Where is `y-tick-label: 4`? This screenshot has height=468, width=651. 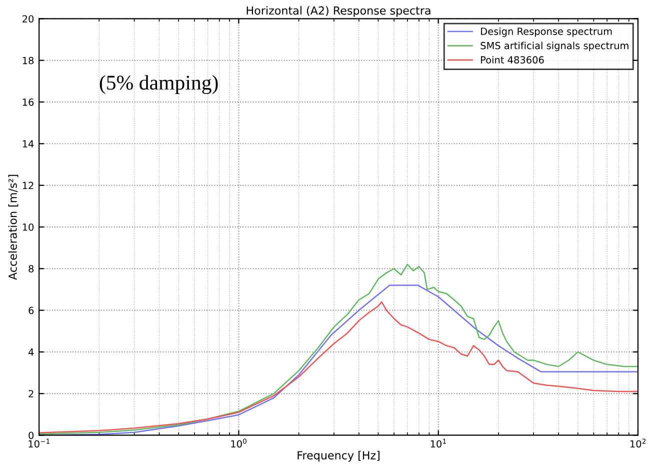
y-tick-label: 4 is located at coordinates (31, 352).